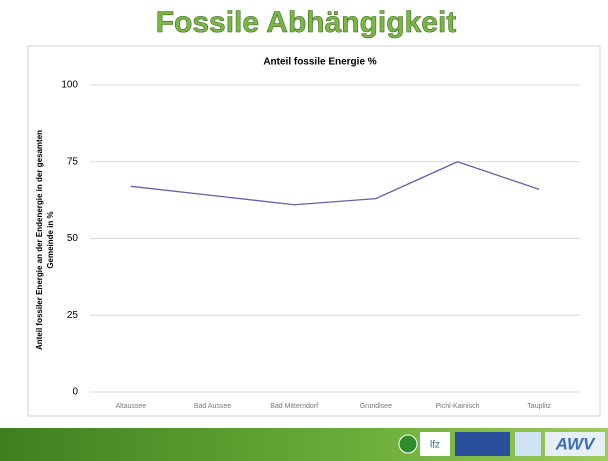  I want to click on slide-title: Fossile Abhängigkeit, so click(306, 22).